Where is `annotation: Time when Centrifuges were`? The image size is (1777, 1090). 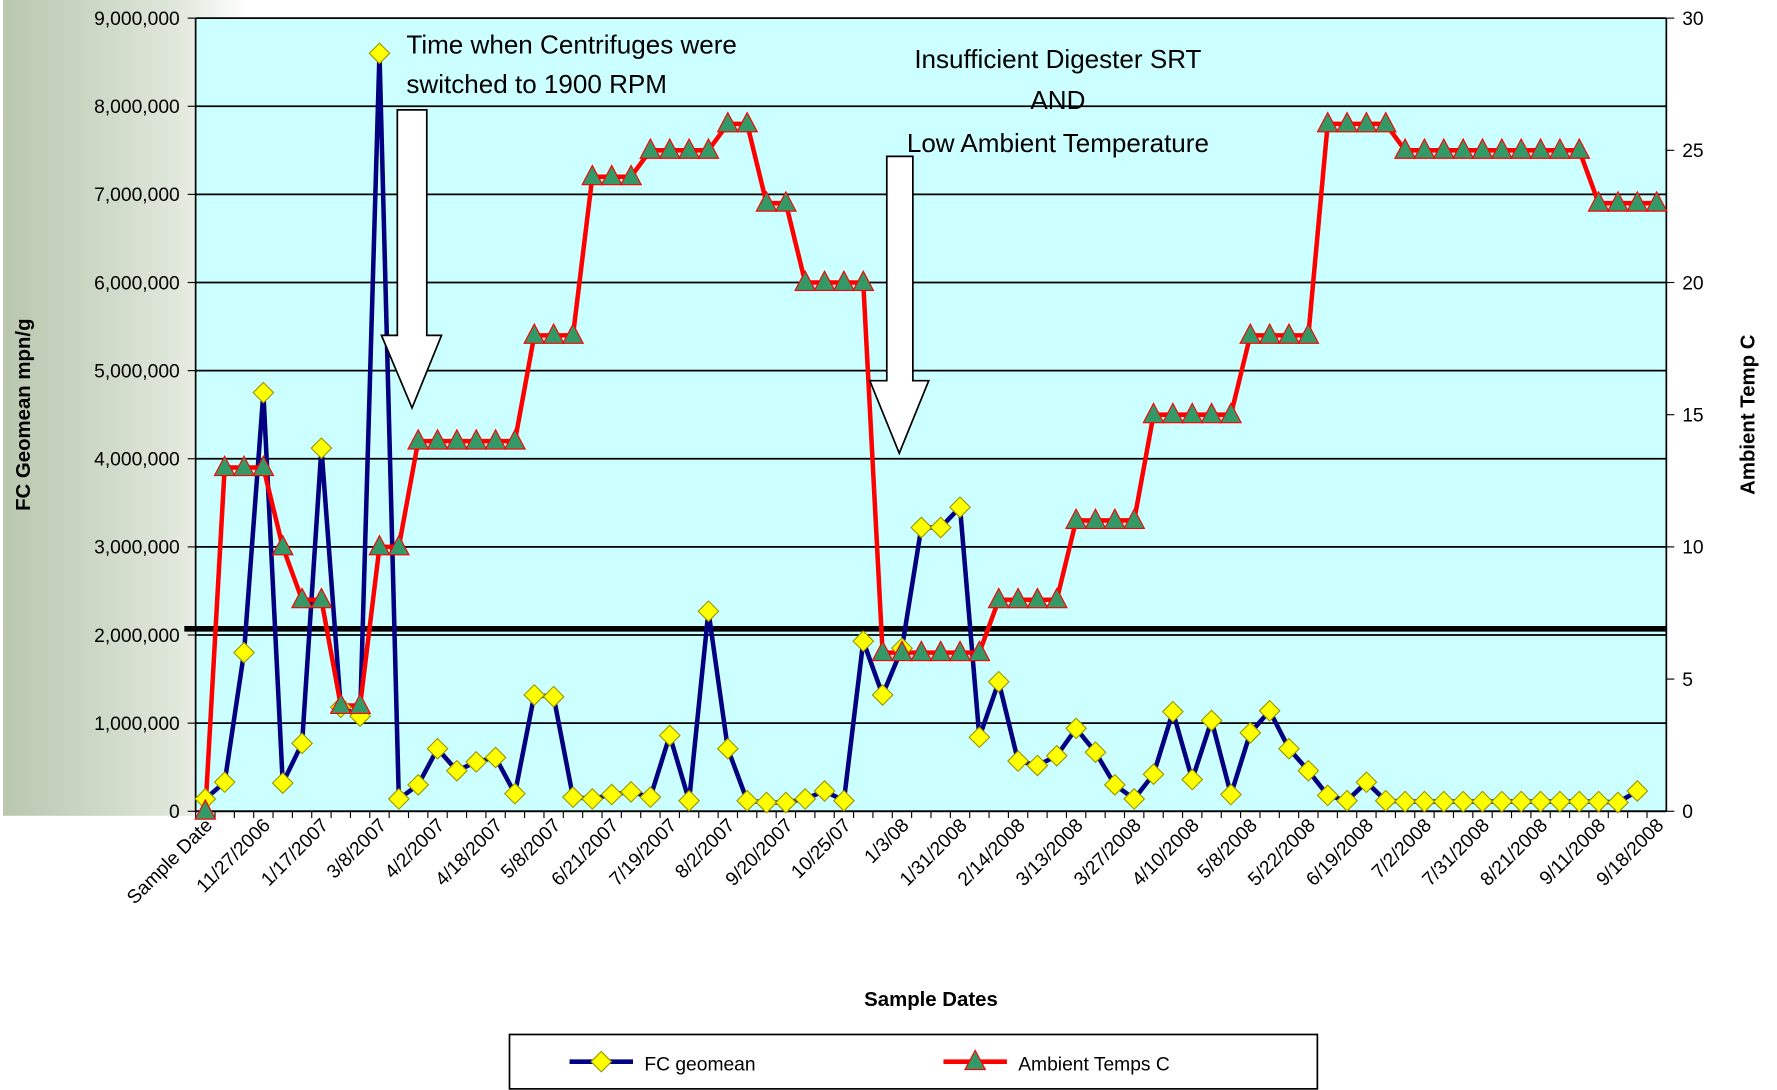
annotation: Time when Centrifuges were is located at coordinates (571, 44).